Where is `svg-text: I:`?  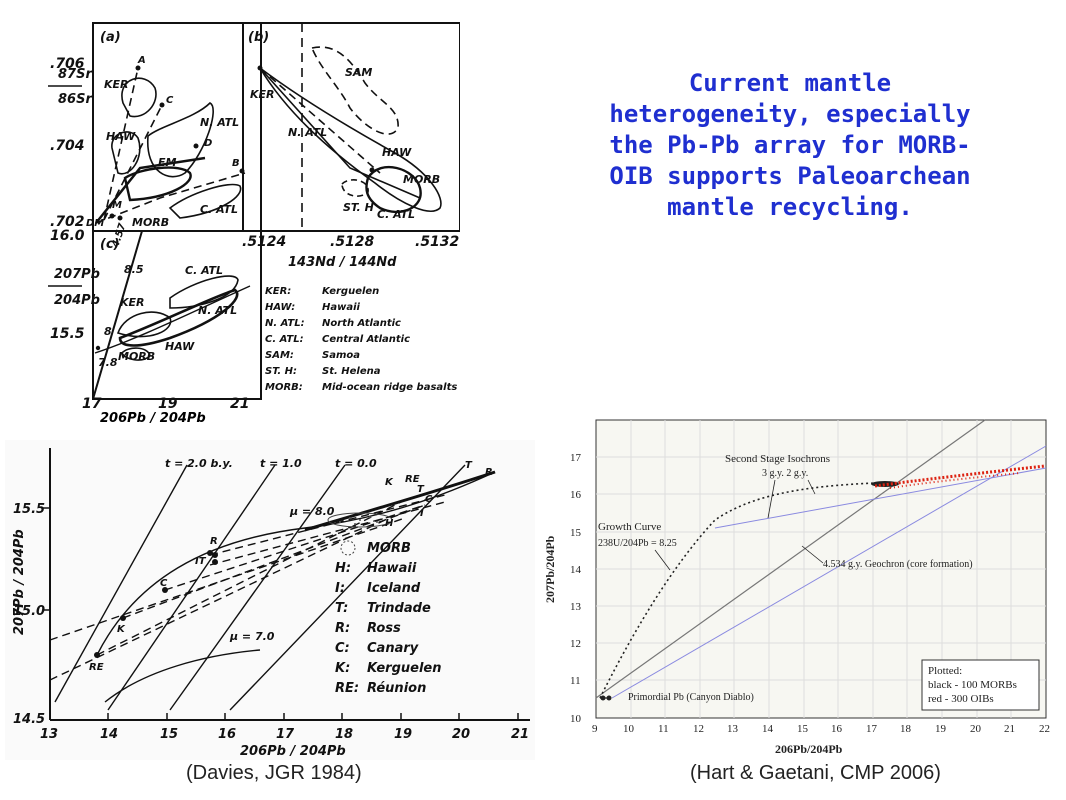
svg-text: I: is located at coordinates (340, 588).